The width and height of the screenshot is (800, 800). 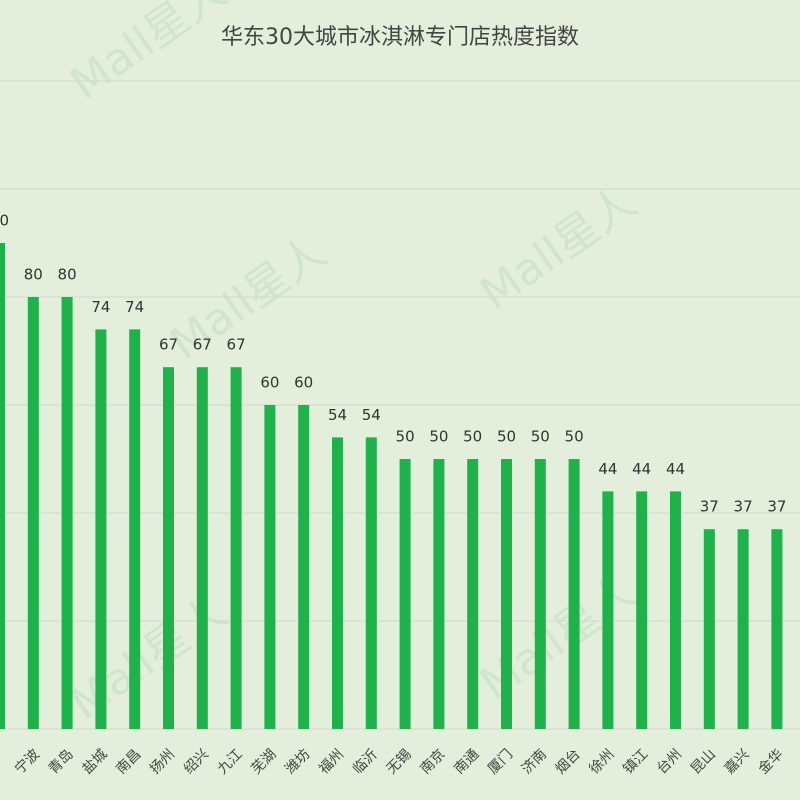 I want to click on chart-title: 华东30大城市冰淇淋专门店热度指数, so click(x=400, y=37).